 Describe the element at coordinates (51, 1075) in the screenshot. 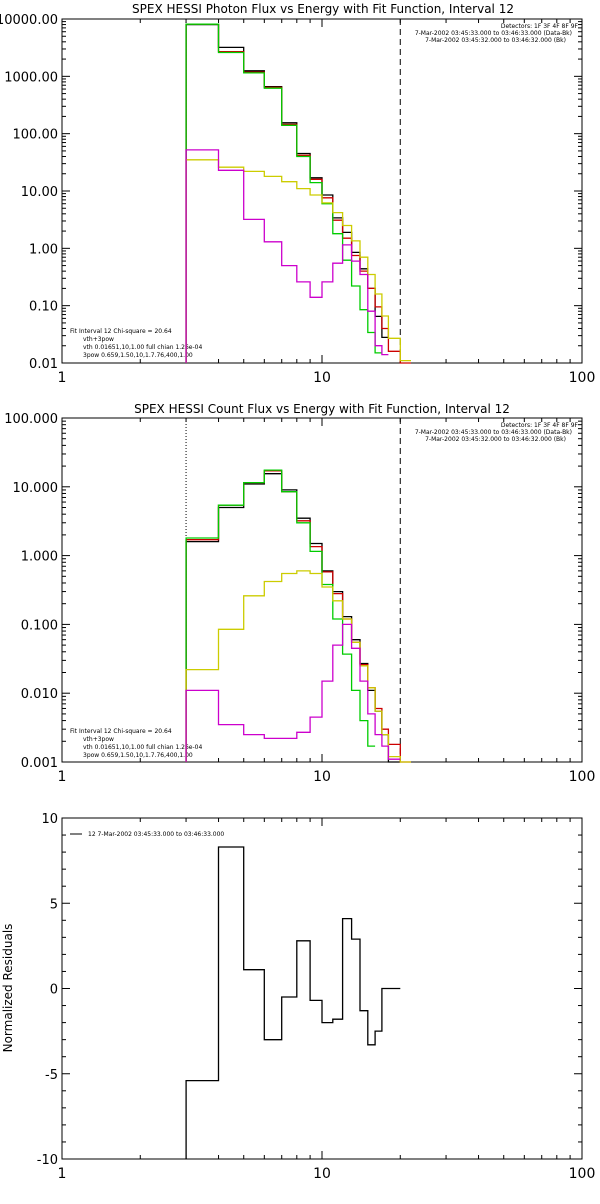

I see `y-tick-label: -5` at that location.